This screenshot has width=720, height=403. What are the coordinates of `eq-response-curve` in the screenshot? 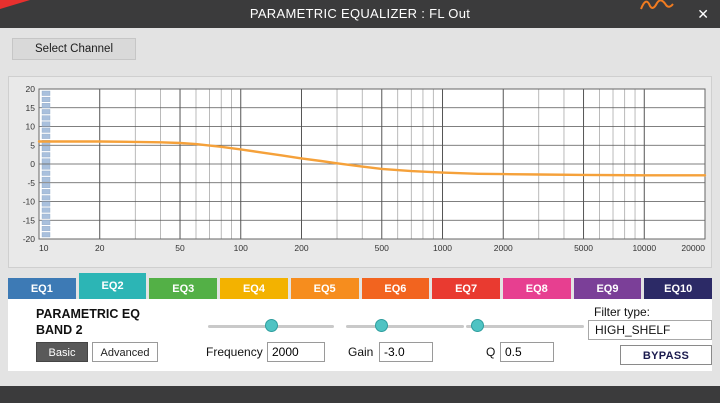 It's located at (372, 158).